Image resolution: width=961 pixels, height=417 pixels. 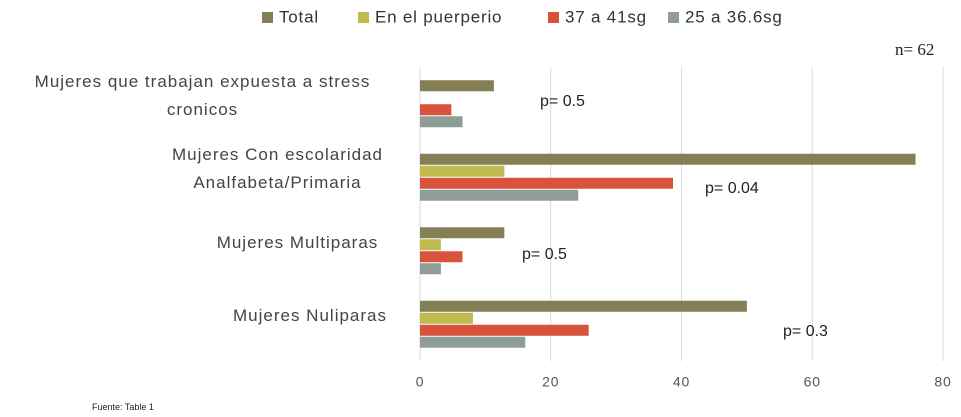 I want to click on x-tick-label: 0, so click(x=420, y=382).